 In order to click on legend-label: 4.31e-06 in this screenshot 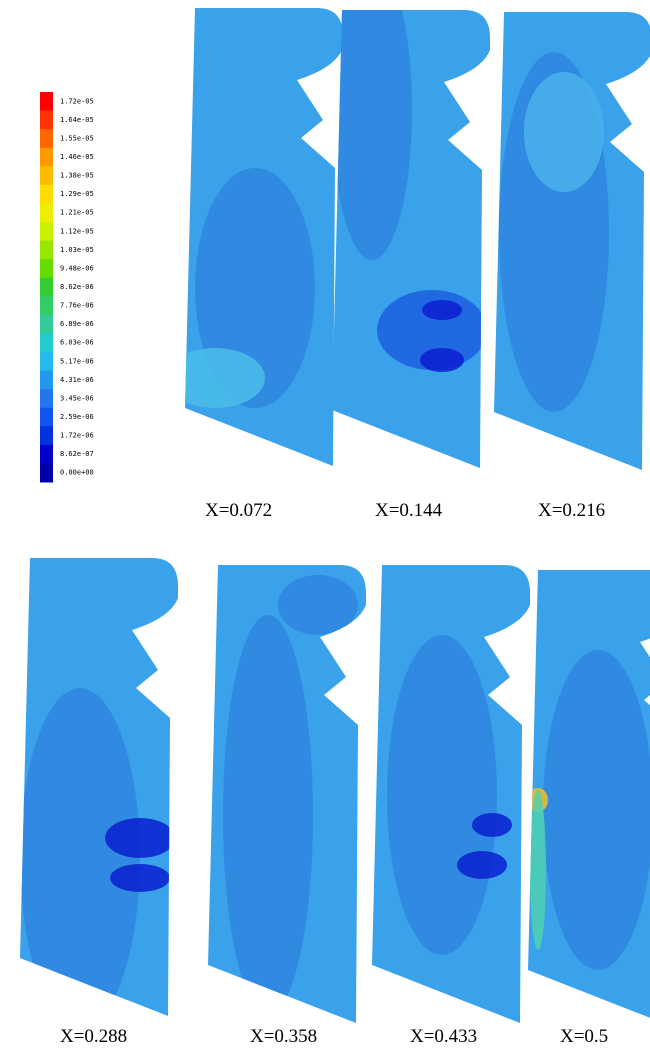, I will do `click(77, 380)`.